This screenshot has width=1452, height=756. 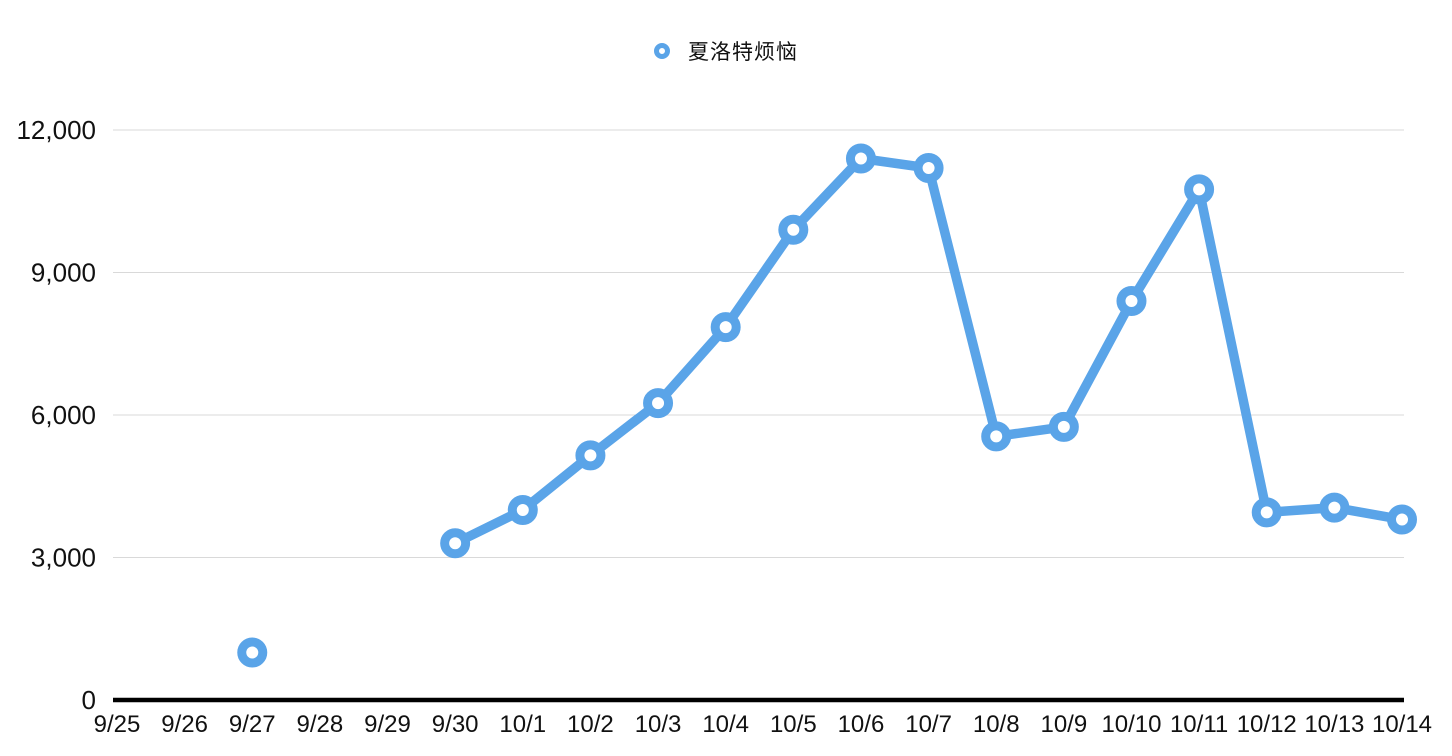 What do you see at coordinates (1334, 724) in the screenshot?
I see `x-axis-label: 10/13` at bounding box center [1334, 724].